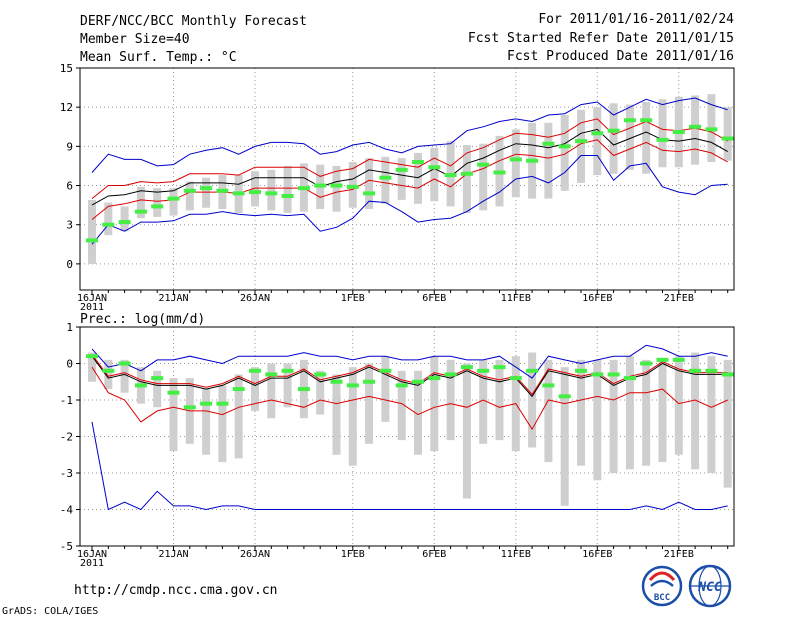 The image size is (800, 618). What do you see at coordinates (158, 57) in the screenshot?
I see `top-variable-label: Mean Surf. Temp.: °C` at bounding box center [158, 57].